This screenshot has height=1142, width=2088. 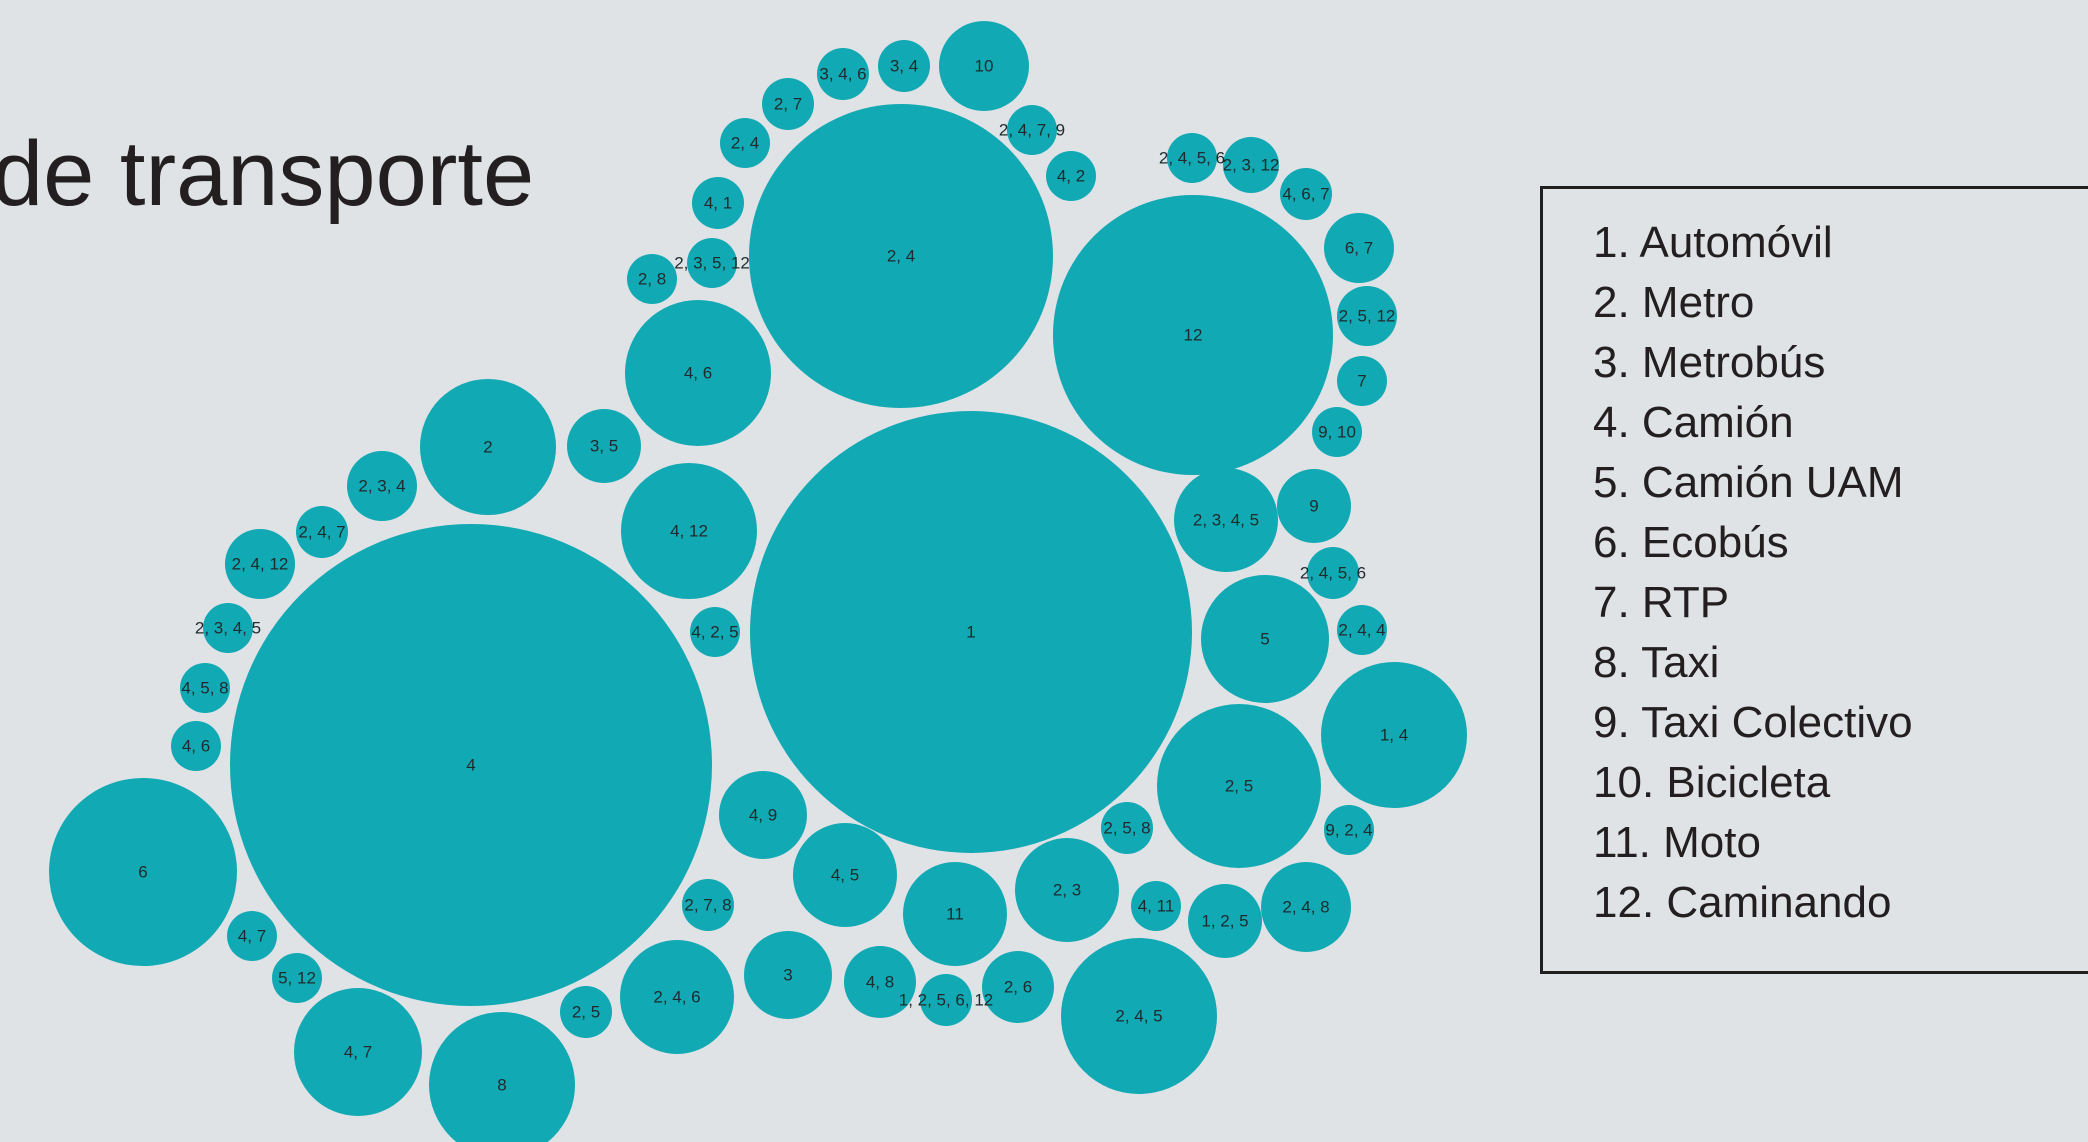 I want to click on legend-item: 7. RTP, so click(x=1661, y=602).